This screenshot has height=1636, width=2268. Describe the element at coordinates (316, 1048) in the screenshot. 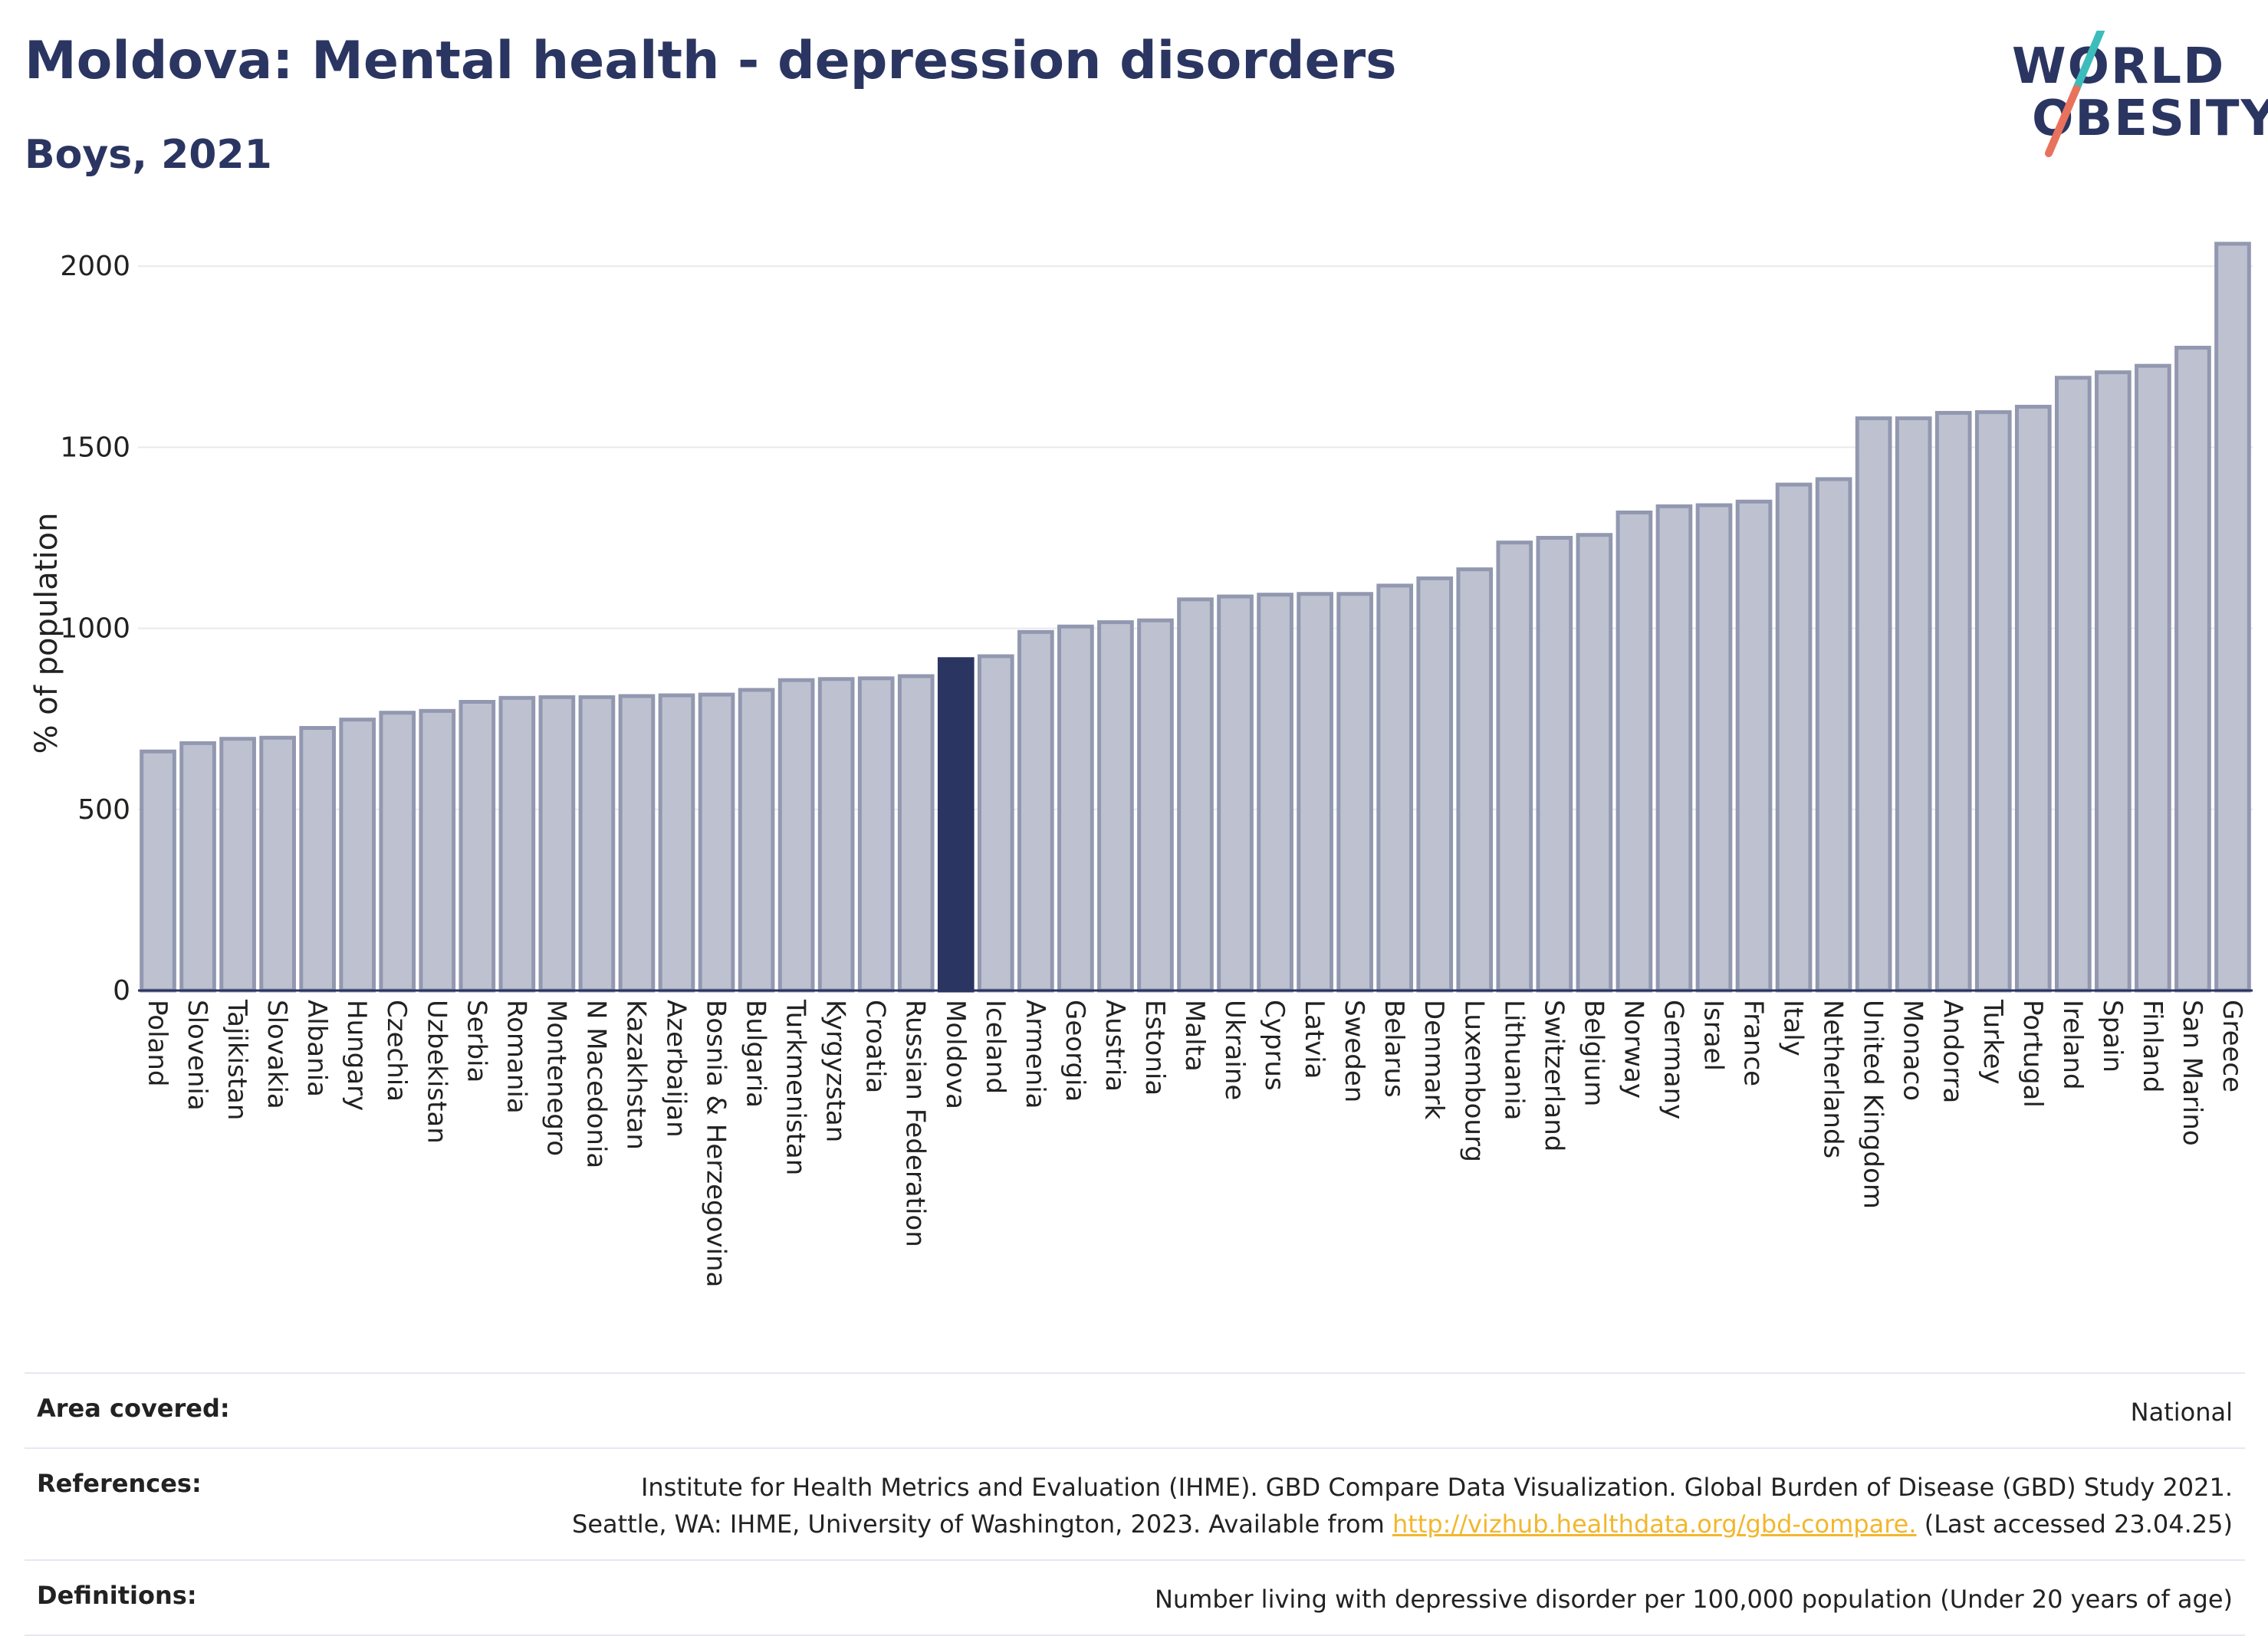

I see `x-tick-label: Albania` at that location.